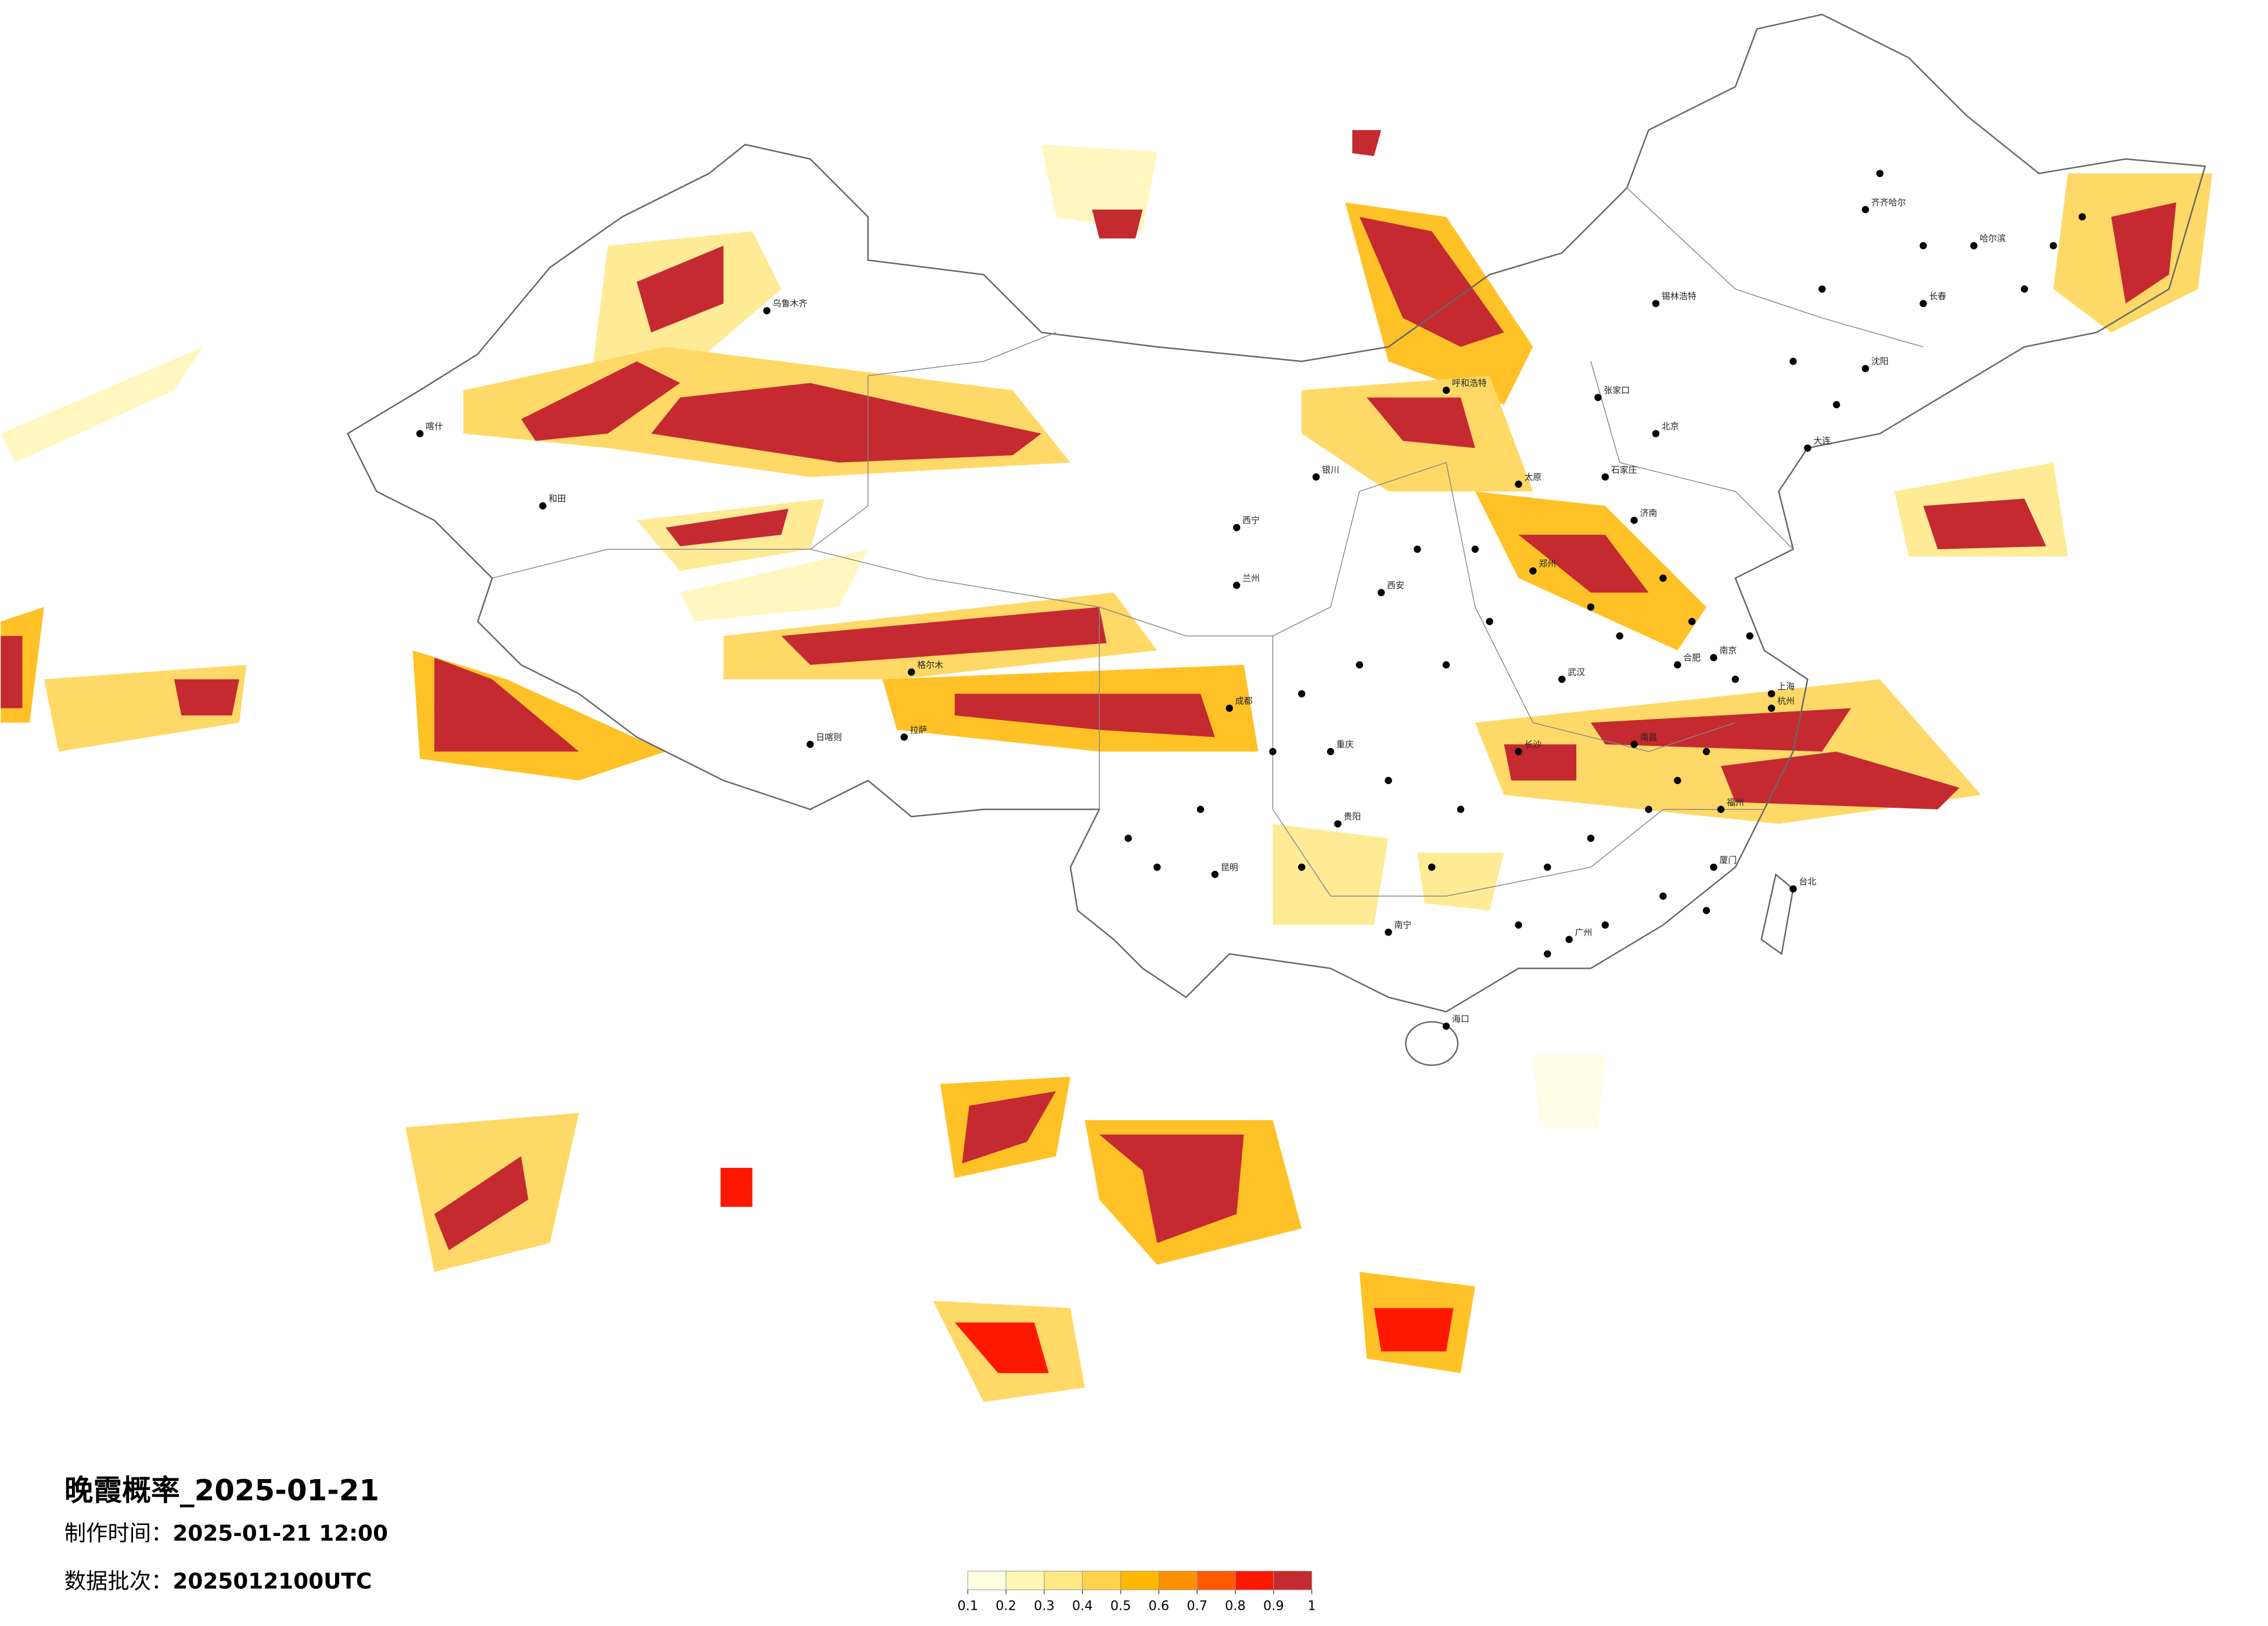 The image size is (2268, 1626). Describe the element at coordinates (1395, 585) in the screenshot. I see `city-label: 西安` at that location.